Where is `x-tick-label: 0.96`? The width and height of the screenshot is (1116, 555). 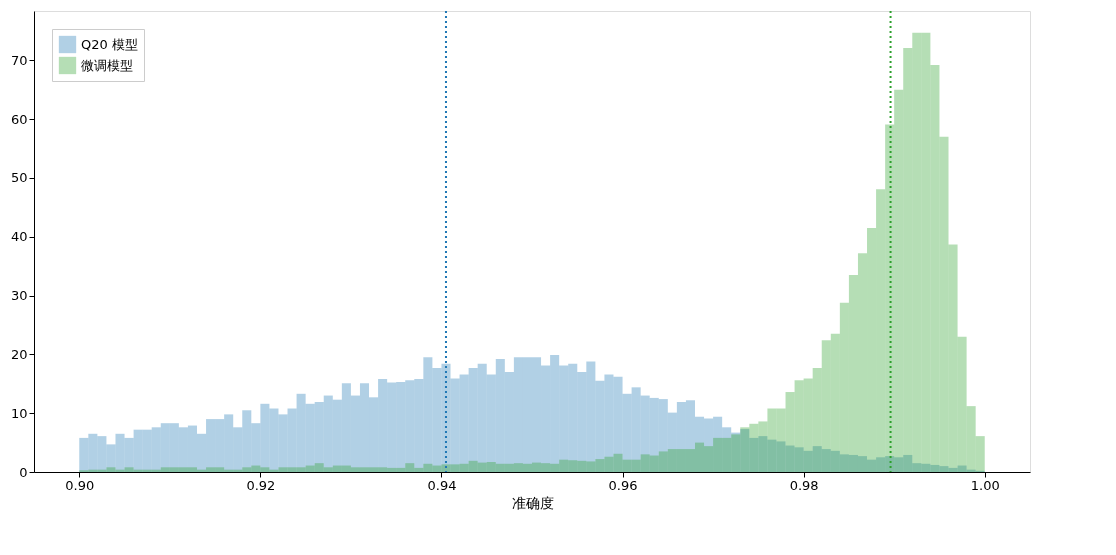
x-tick-label: 0.96 is located at coordinates (623, 485).